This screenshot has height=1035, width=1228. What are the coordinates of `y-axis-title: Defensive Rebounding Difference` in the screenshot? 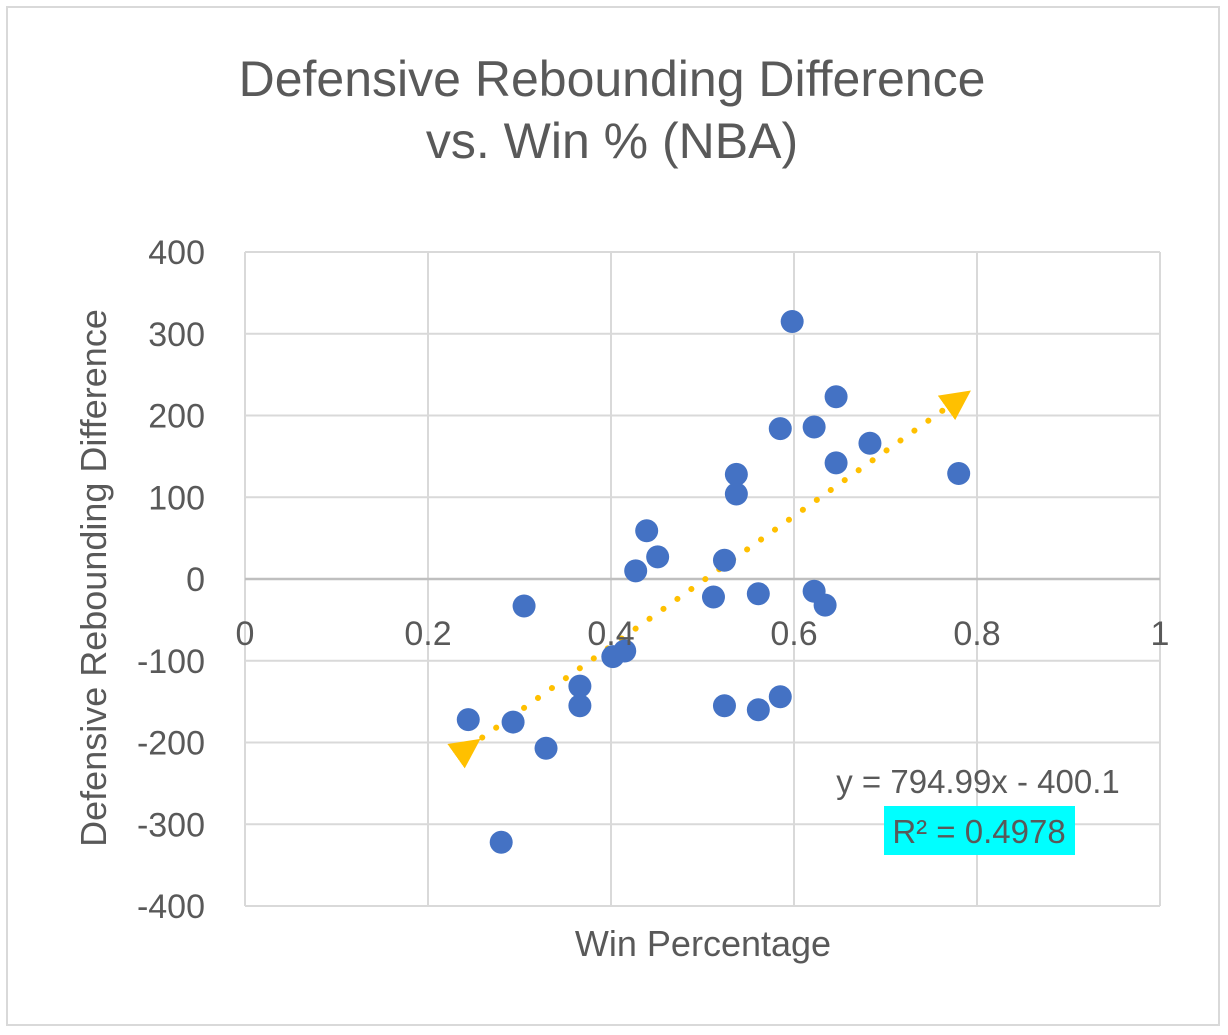 It's located at (93, 578).